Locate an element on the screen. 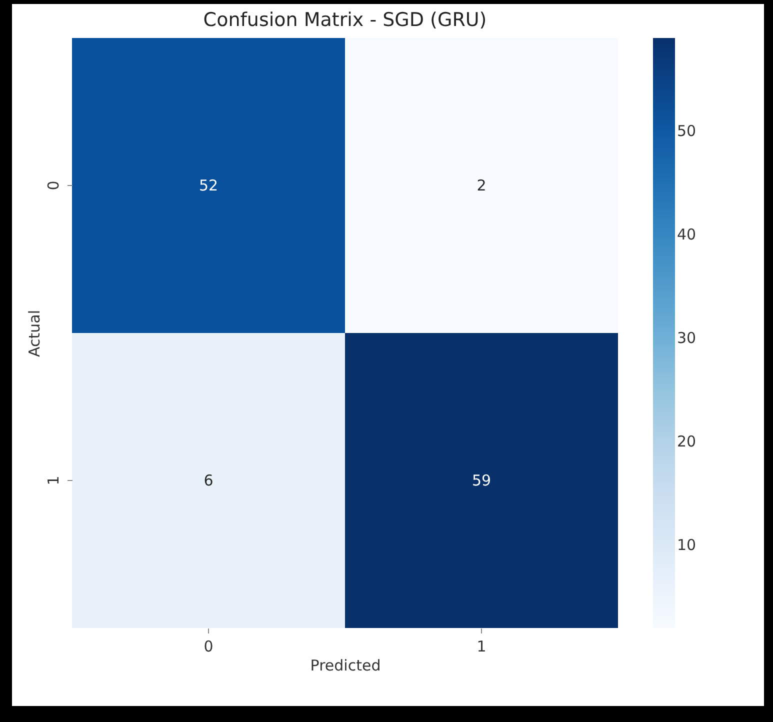  data-label: 6 is located at coordinates (209, 481).